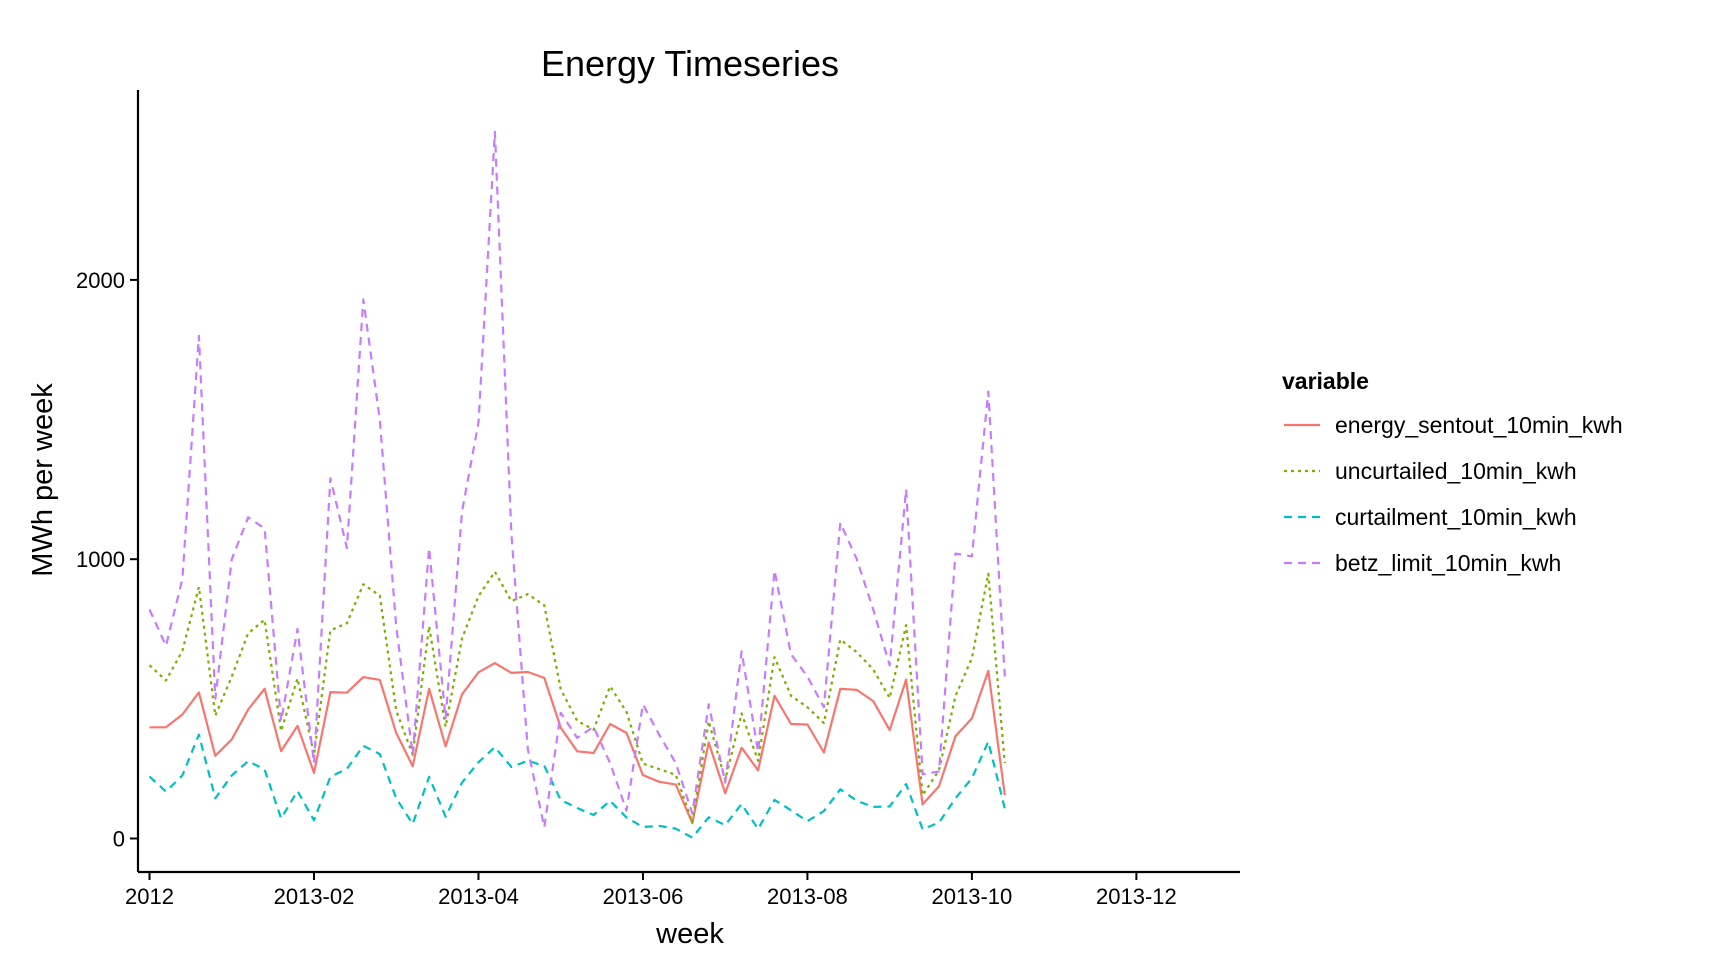  Describe the element at coordinates (100, 559) in the screenshot. I see `y-tick-label: 1000` at that location.